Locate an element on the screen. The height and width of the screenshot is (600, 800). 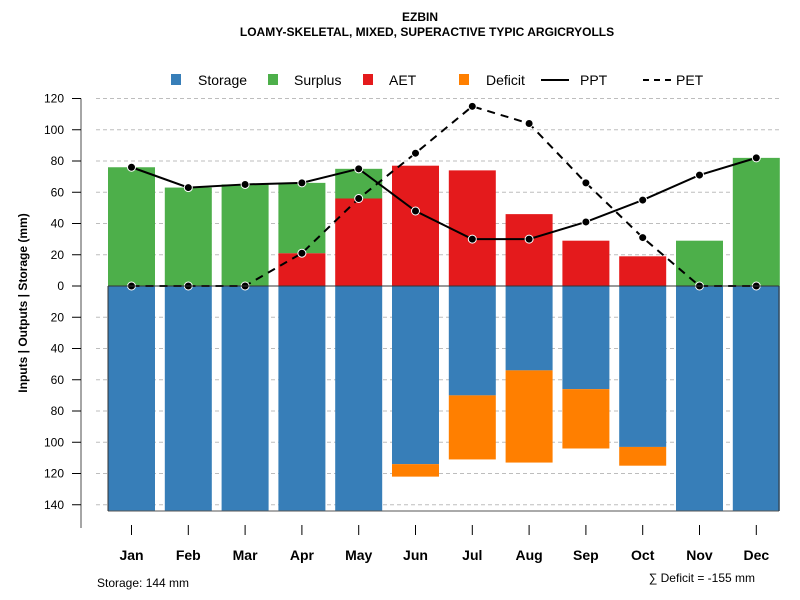
legend-swatch-deficit is located at coordinates (464, 79).